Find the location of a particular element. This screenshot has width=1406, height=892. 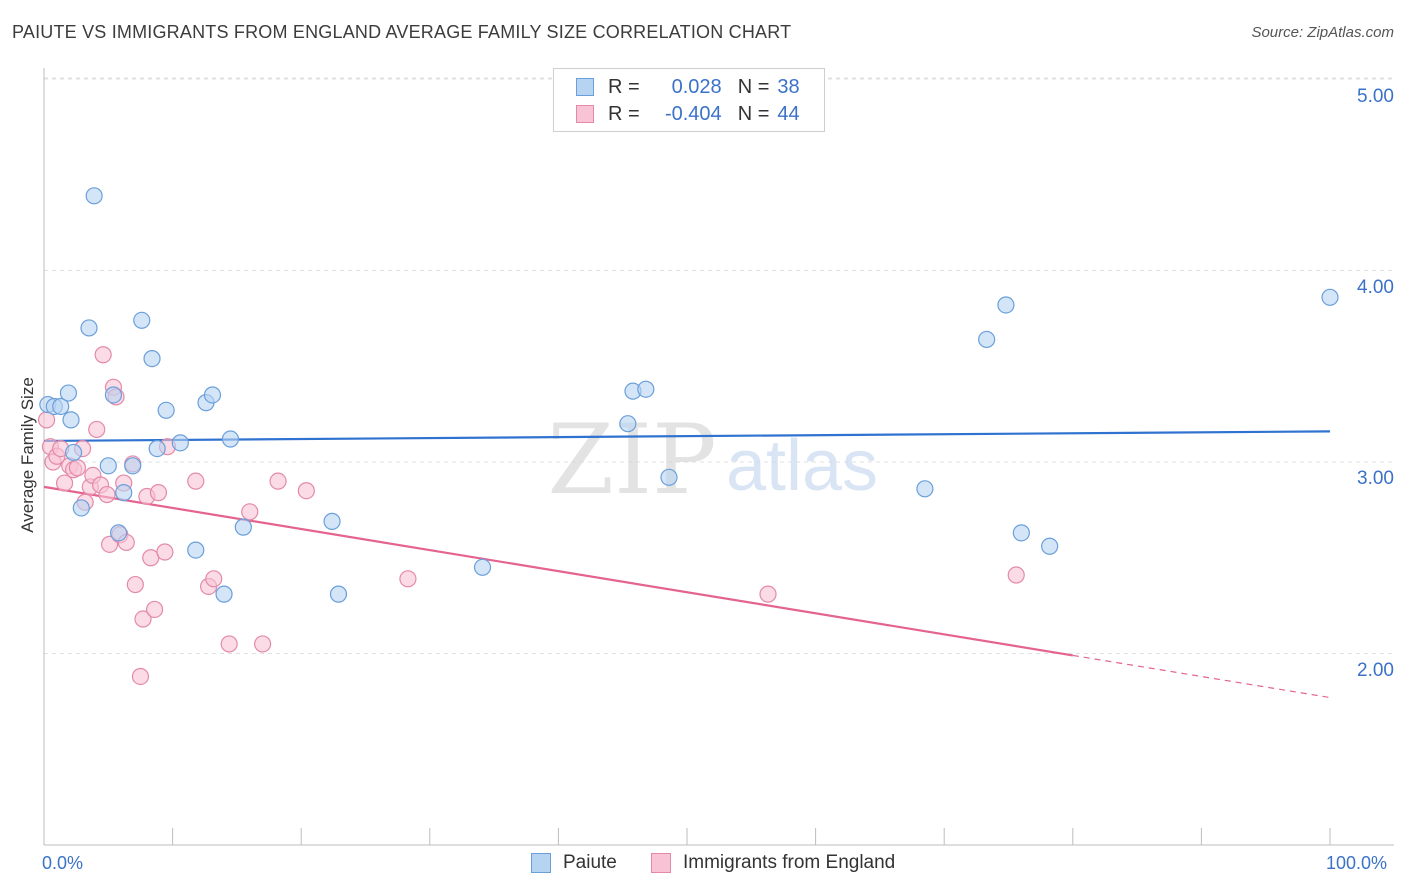

watermark-atlas: atlas is located at coordinates (802, 466).